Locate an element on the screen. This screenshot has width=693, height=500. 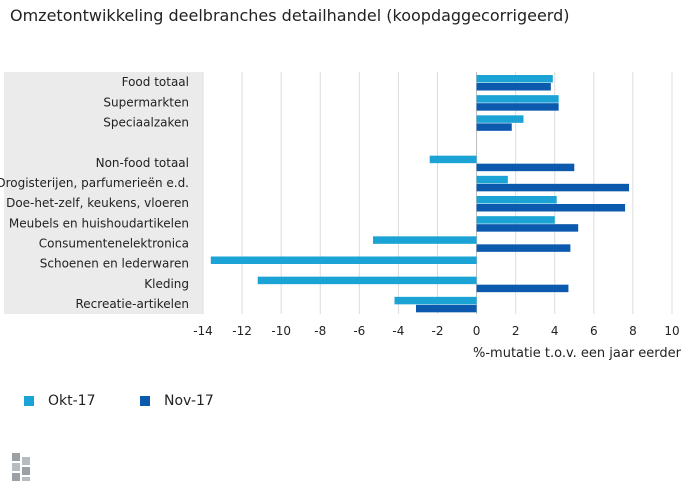
category-label: Supermarkten is located at coordinates (146, 102).